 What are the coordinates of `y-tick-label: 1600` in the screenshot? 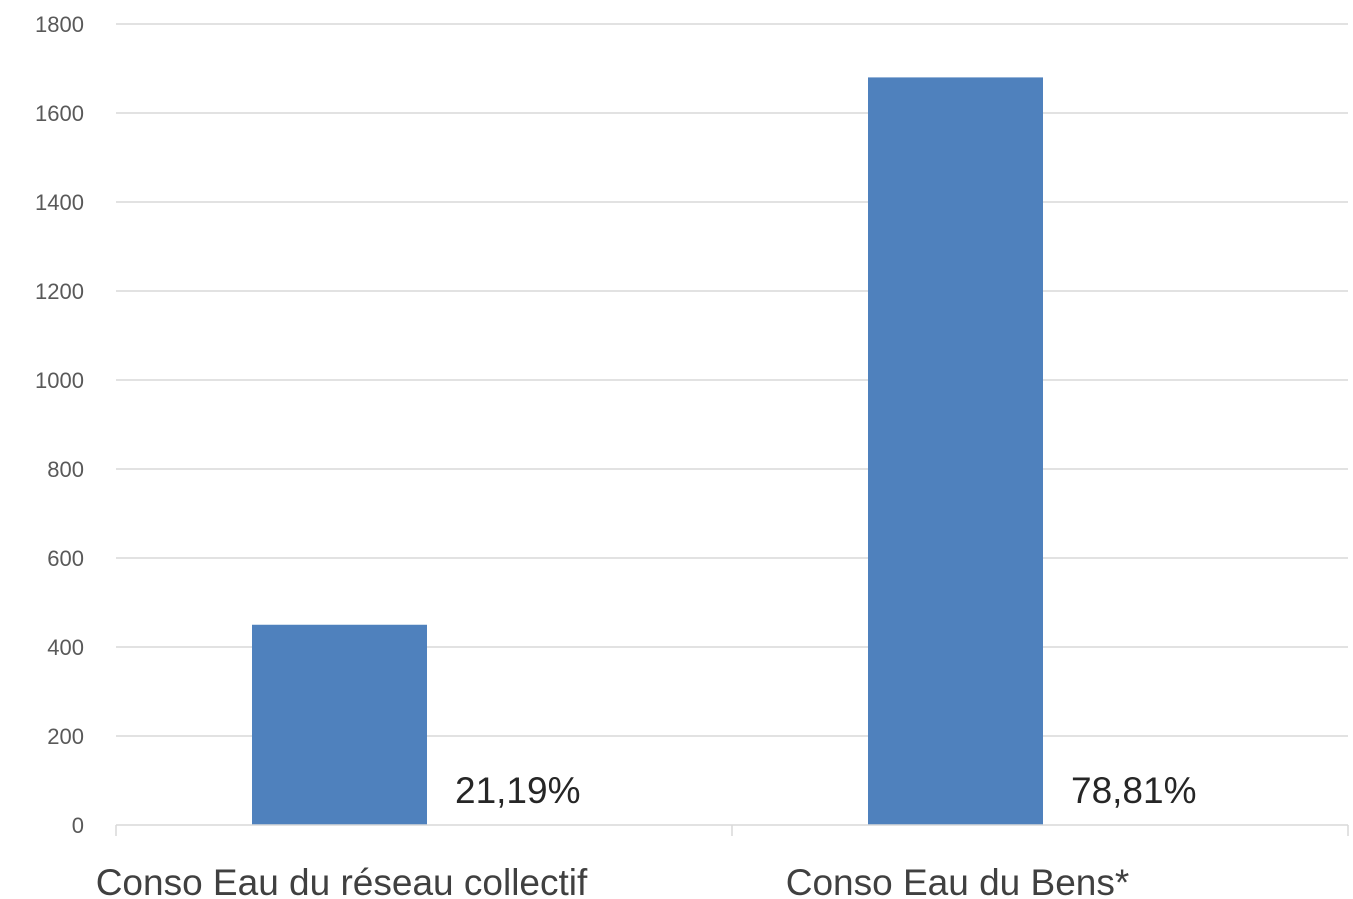 It's located at (59, 113).